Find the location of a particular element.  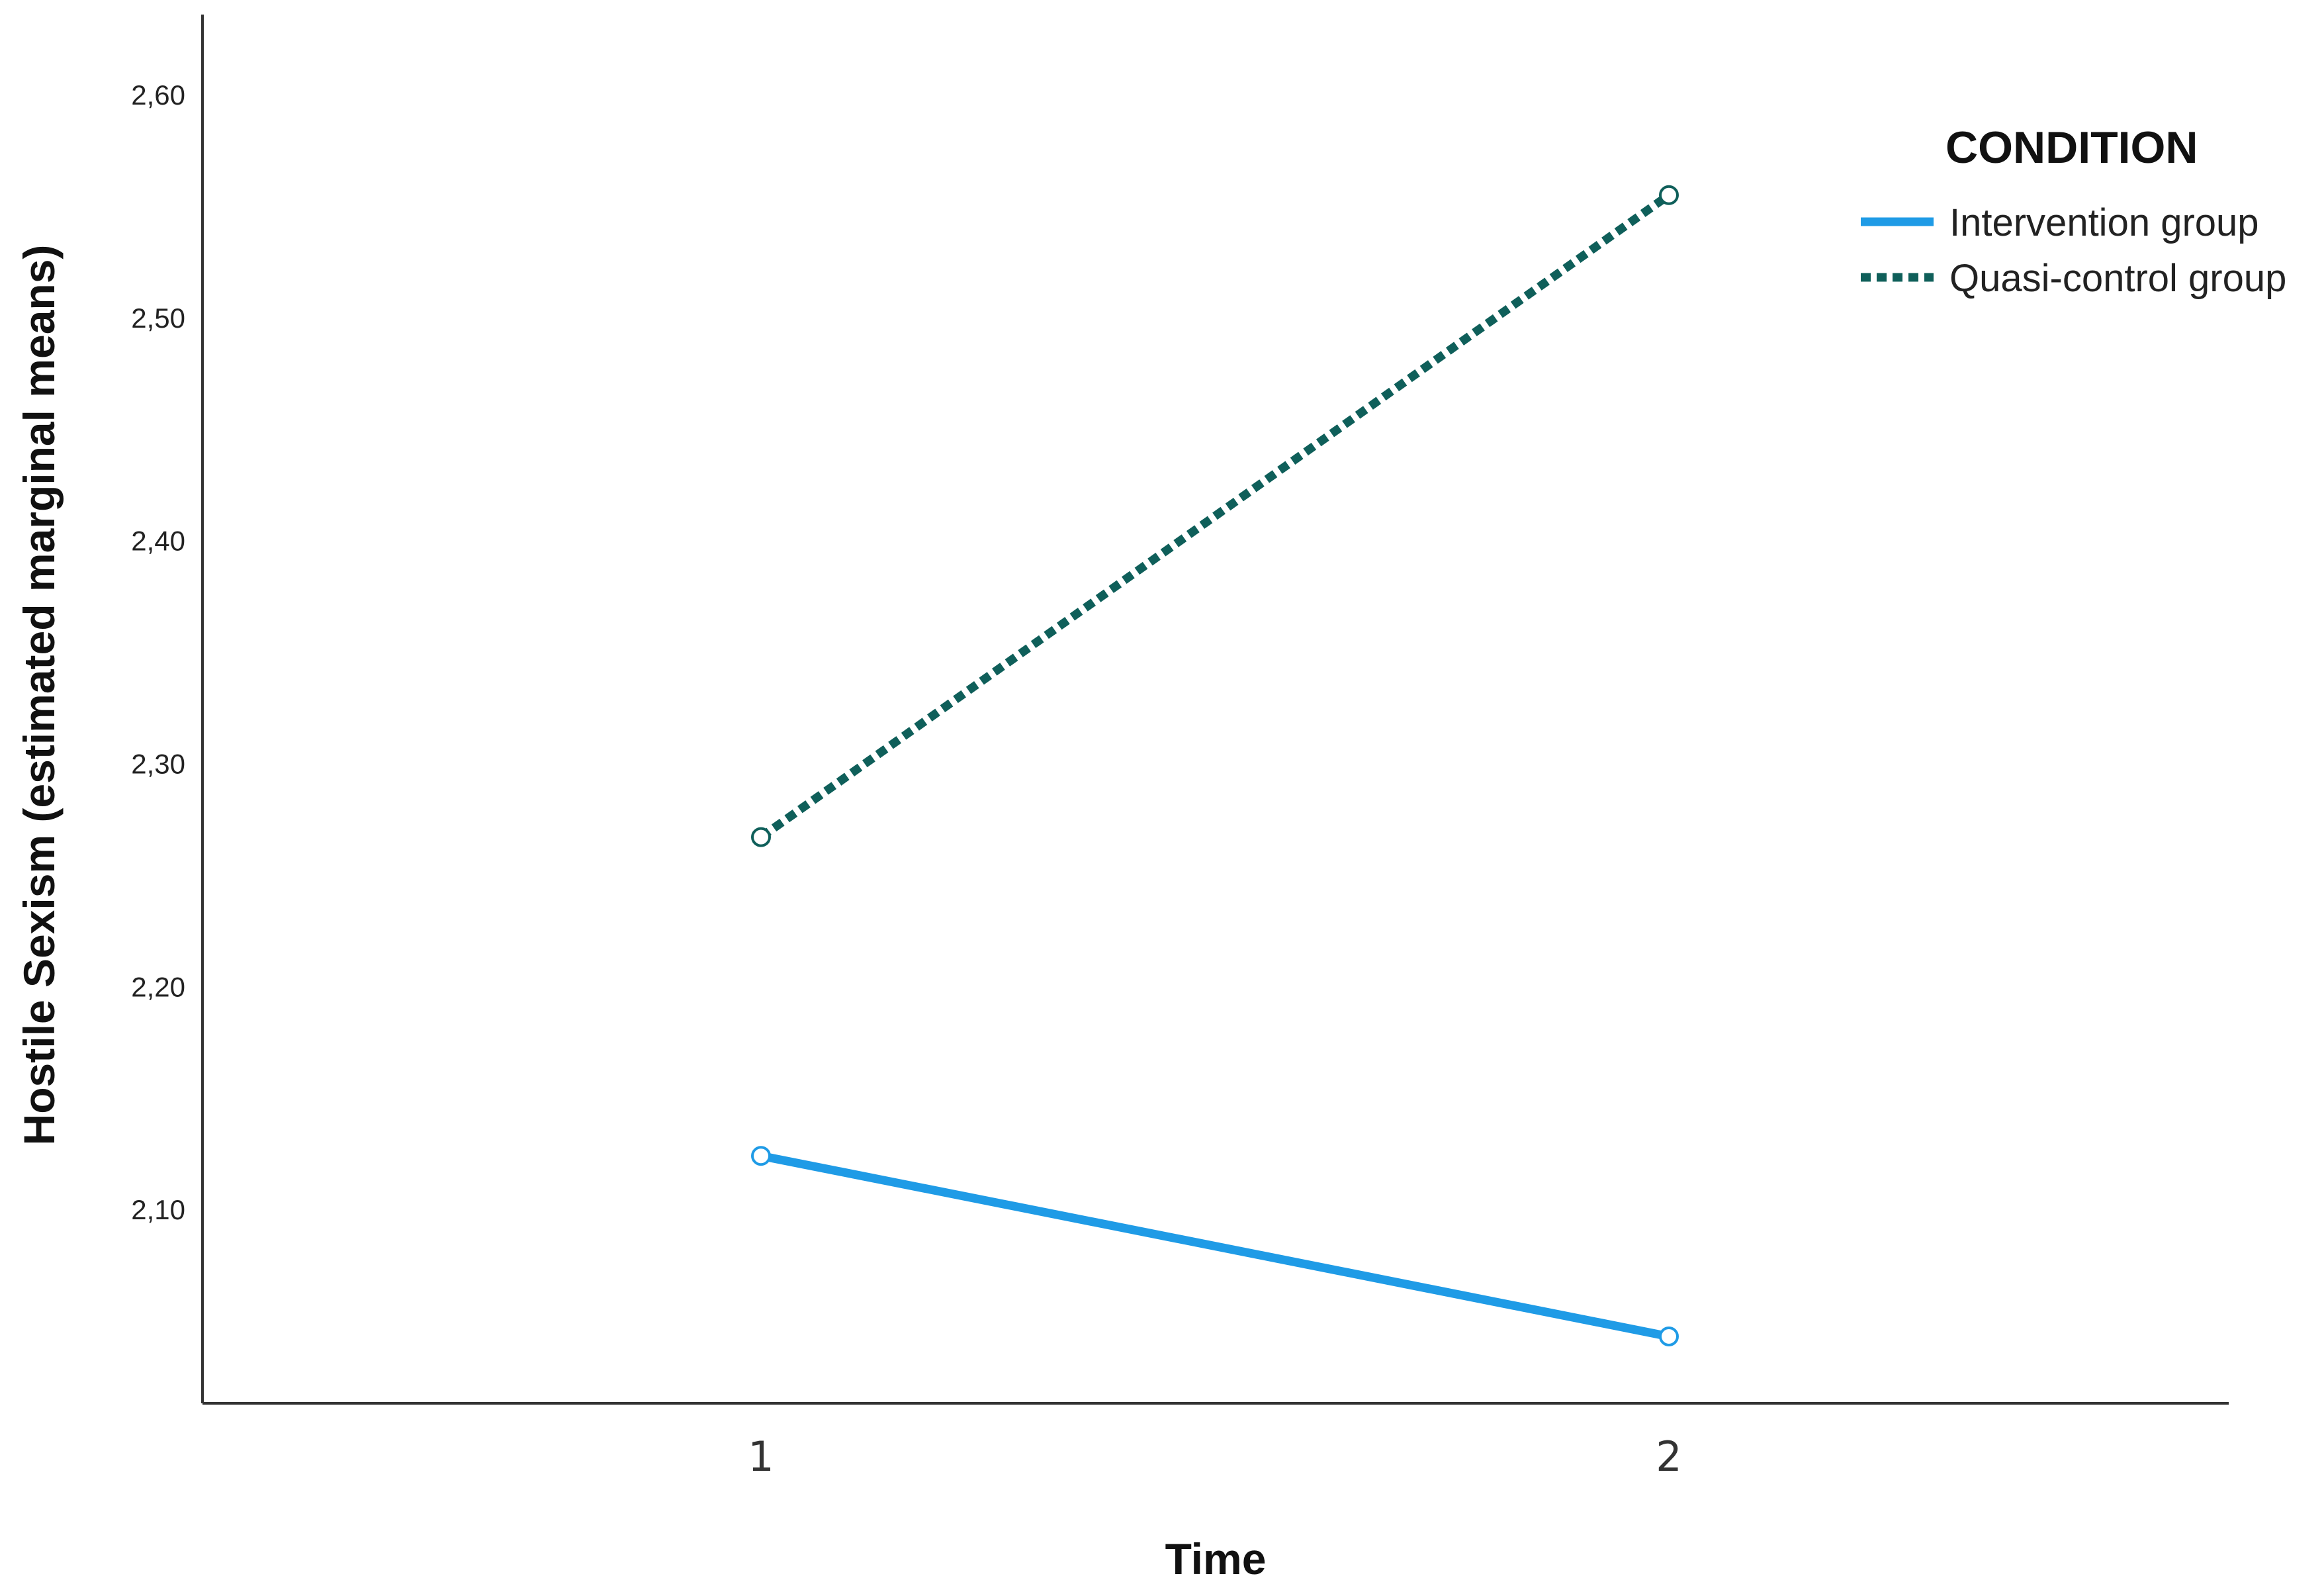

x-tick-label: 1 is located at coordinates (761, 1456).